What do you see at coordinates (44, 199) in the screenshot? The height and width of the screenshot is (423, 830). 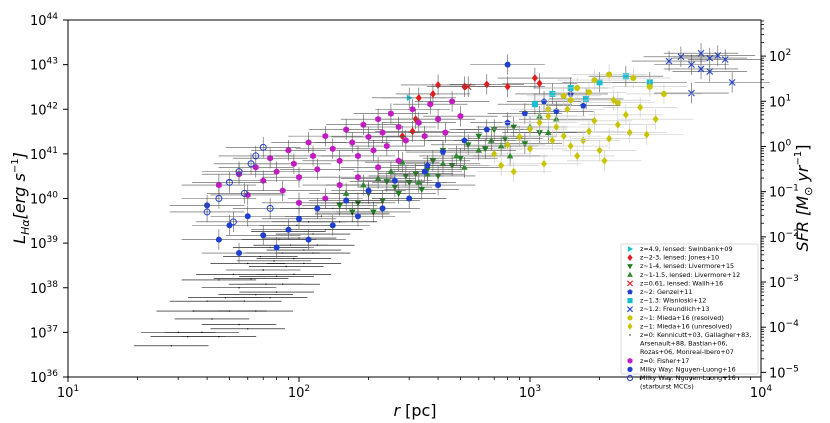 I see `y-tick-label: 1040` at bounding box center [44, 199].